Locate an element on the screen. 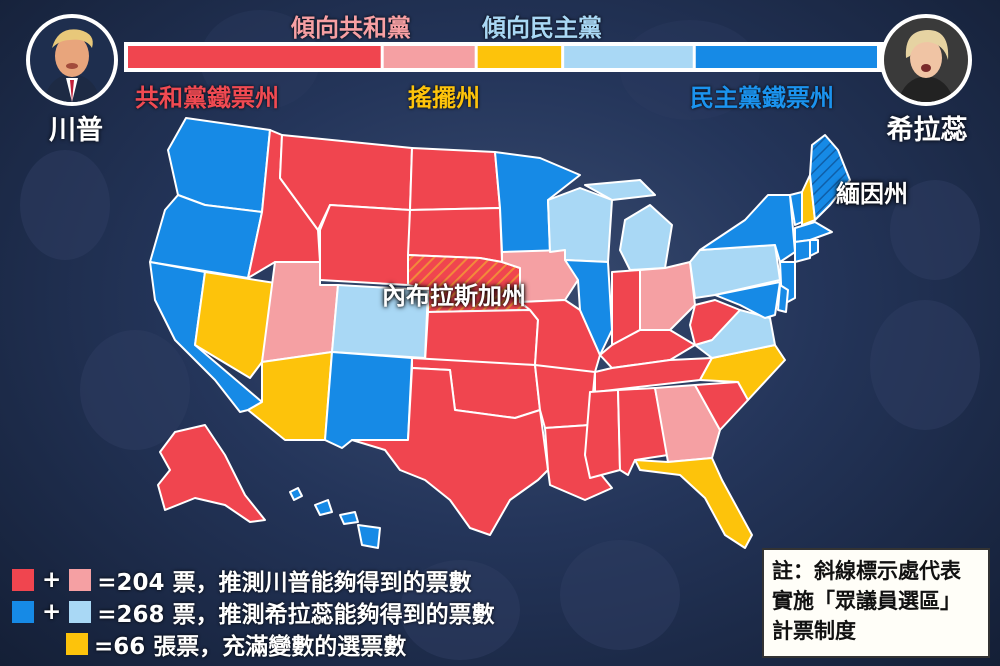 The image size is (1000, 666). state-me is located at coordinates (830, 177).